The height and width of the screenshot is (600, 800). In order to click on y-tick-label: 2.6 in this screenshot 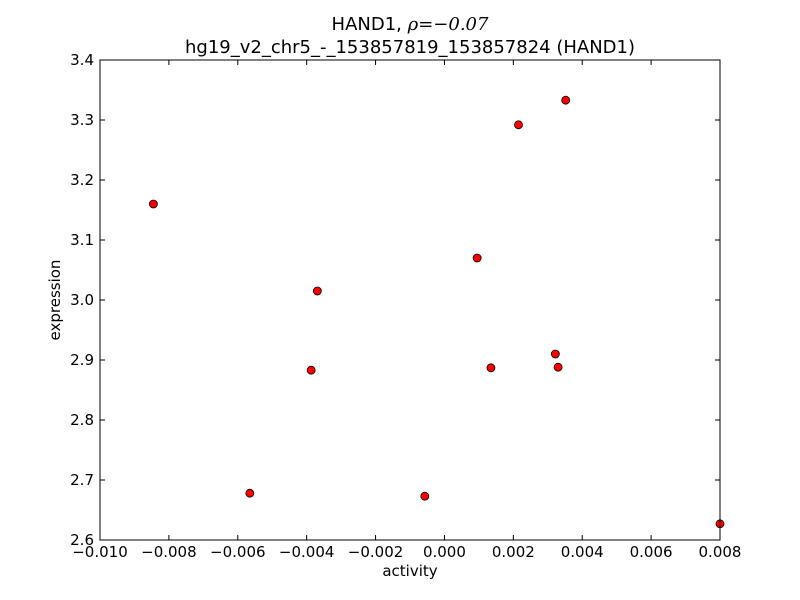, I will do `click(82, 540)`.